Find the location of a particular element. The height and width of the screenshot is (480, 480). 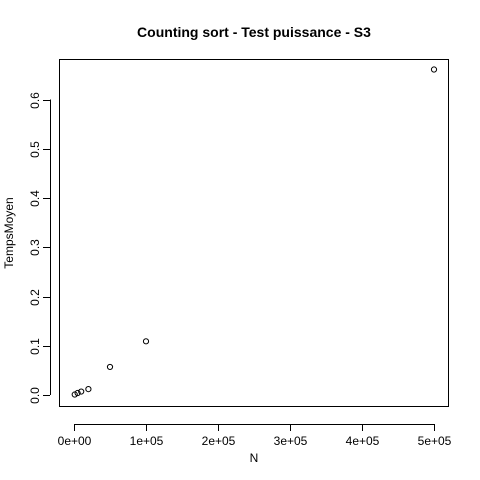

y-tick-label: 0.3 is located at coordinates (35, 247).